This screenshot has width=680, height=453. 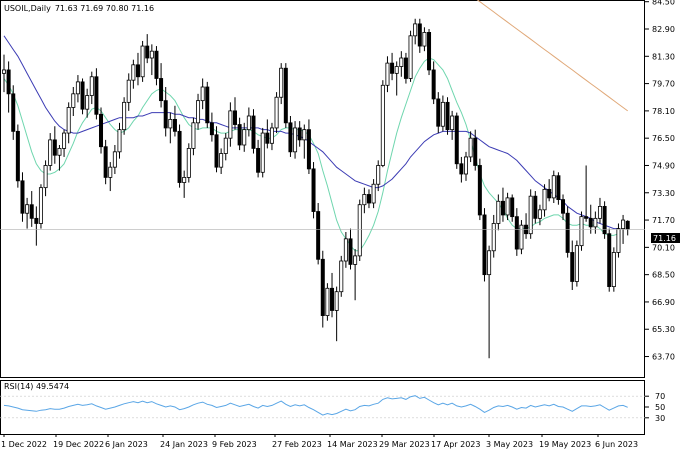 I want to click on last-price-badge: 71.16, so click(x=665, y=238).